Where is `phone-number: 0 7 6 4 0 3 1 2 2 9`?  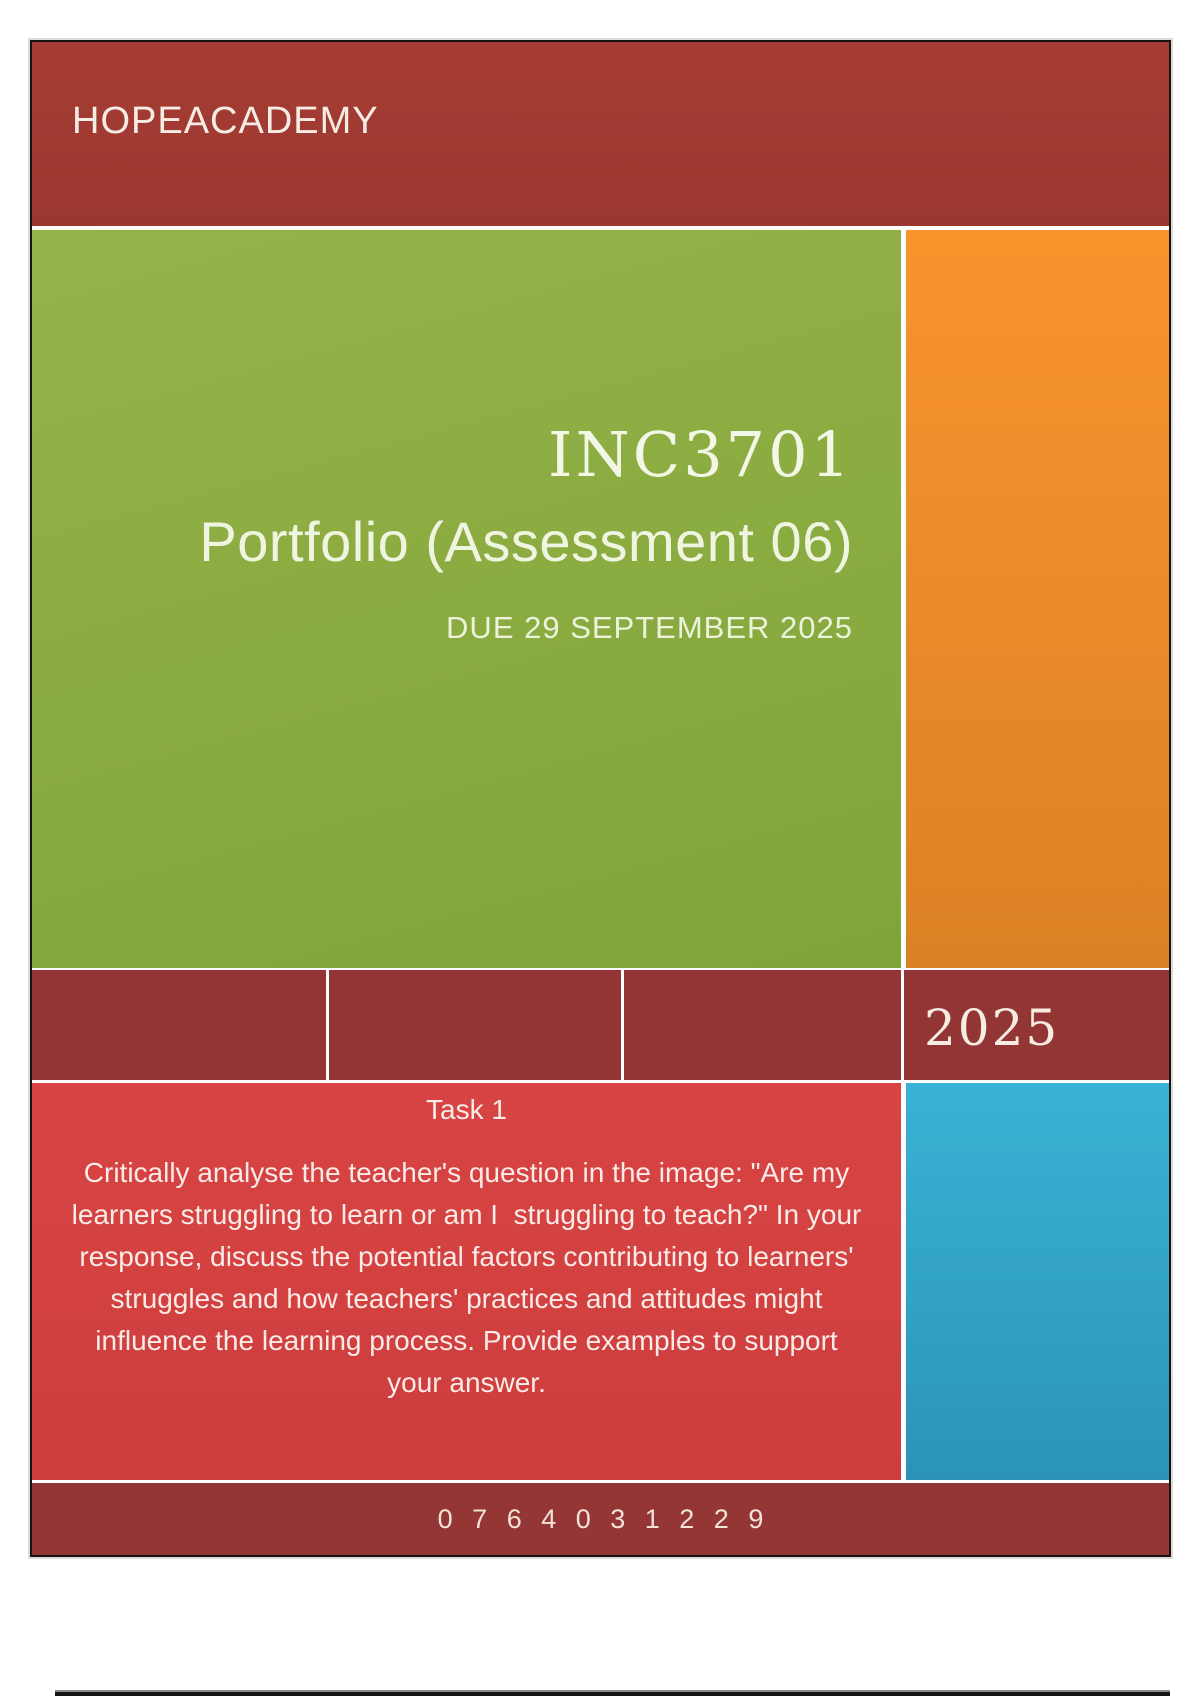 phone-number: 0 7 6 4 0 3 1 2 2 9 is located at coordinates (603, 1518).